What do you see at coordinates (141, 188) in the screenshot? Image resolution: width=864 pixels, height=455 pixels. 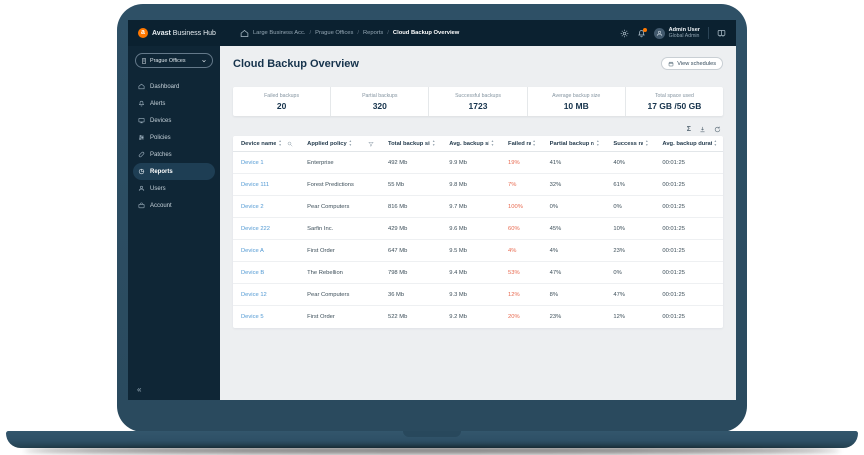 I see `user-icon` at bounding box center [141, 188].